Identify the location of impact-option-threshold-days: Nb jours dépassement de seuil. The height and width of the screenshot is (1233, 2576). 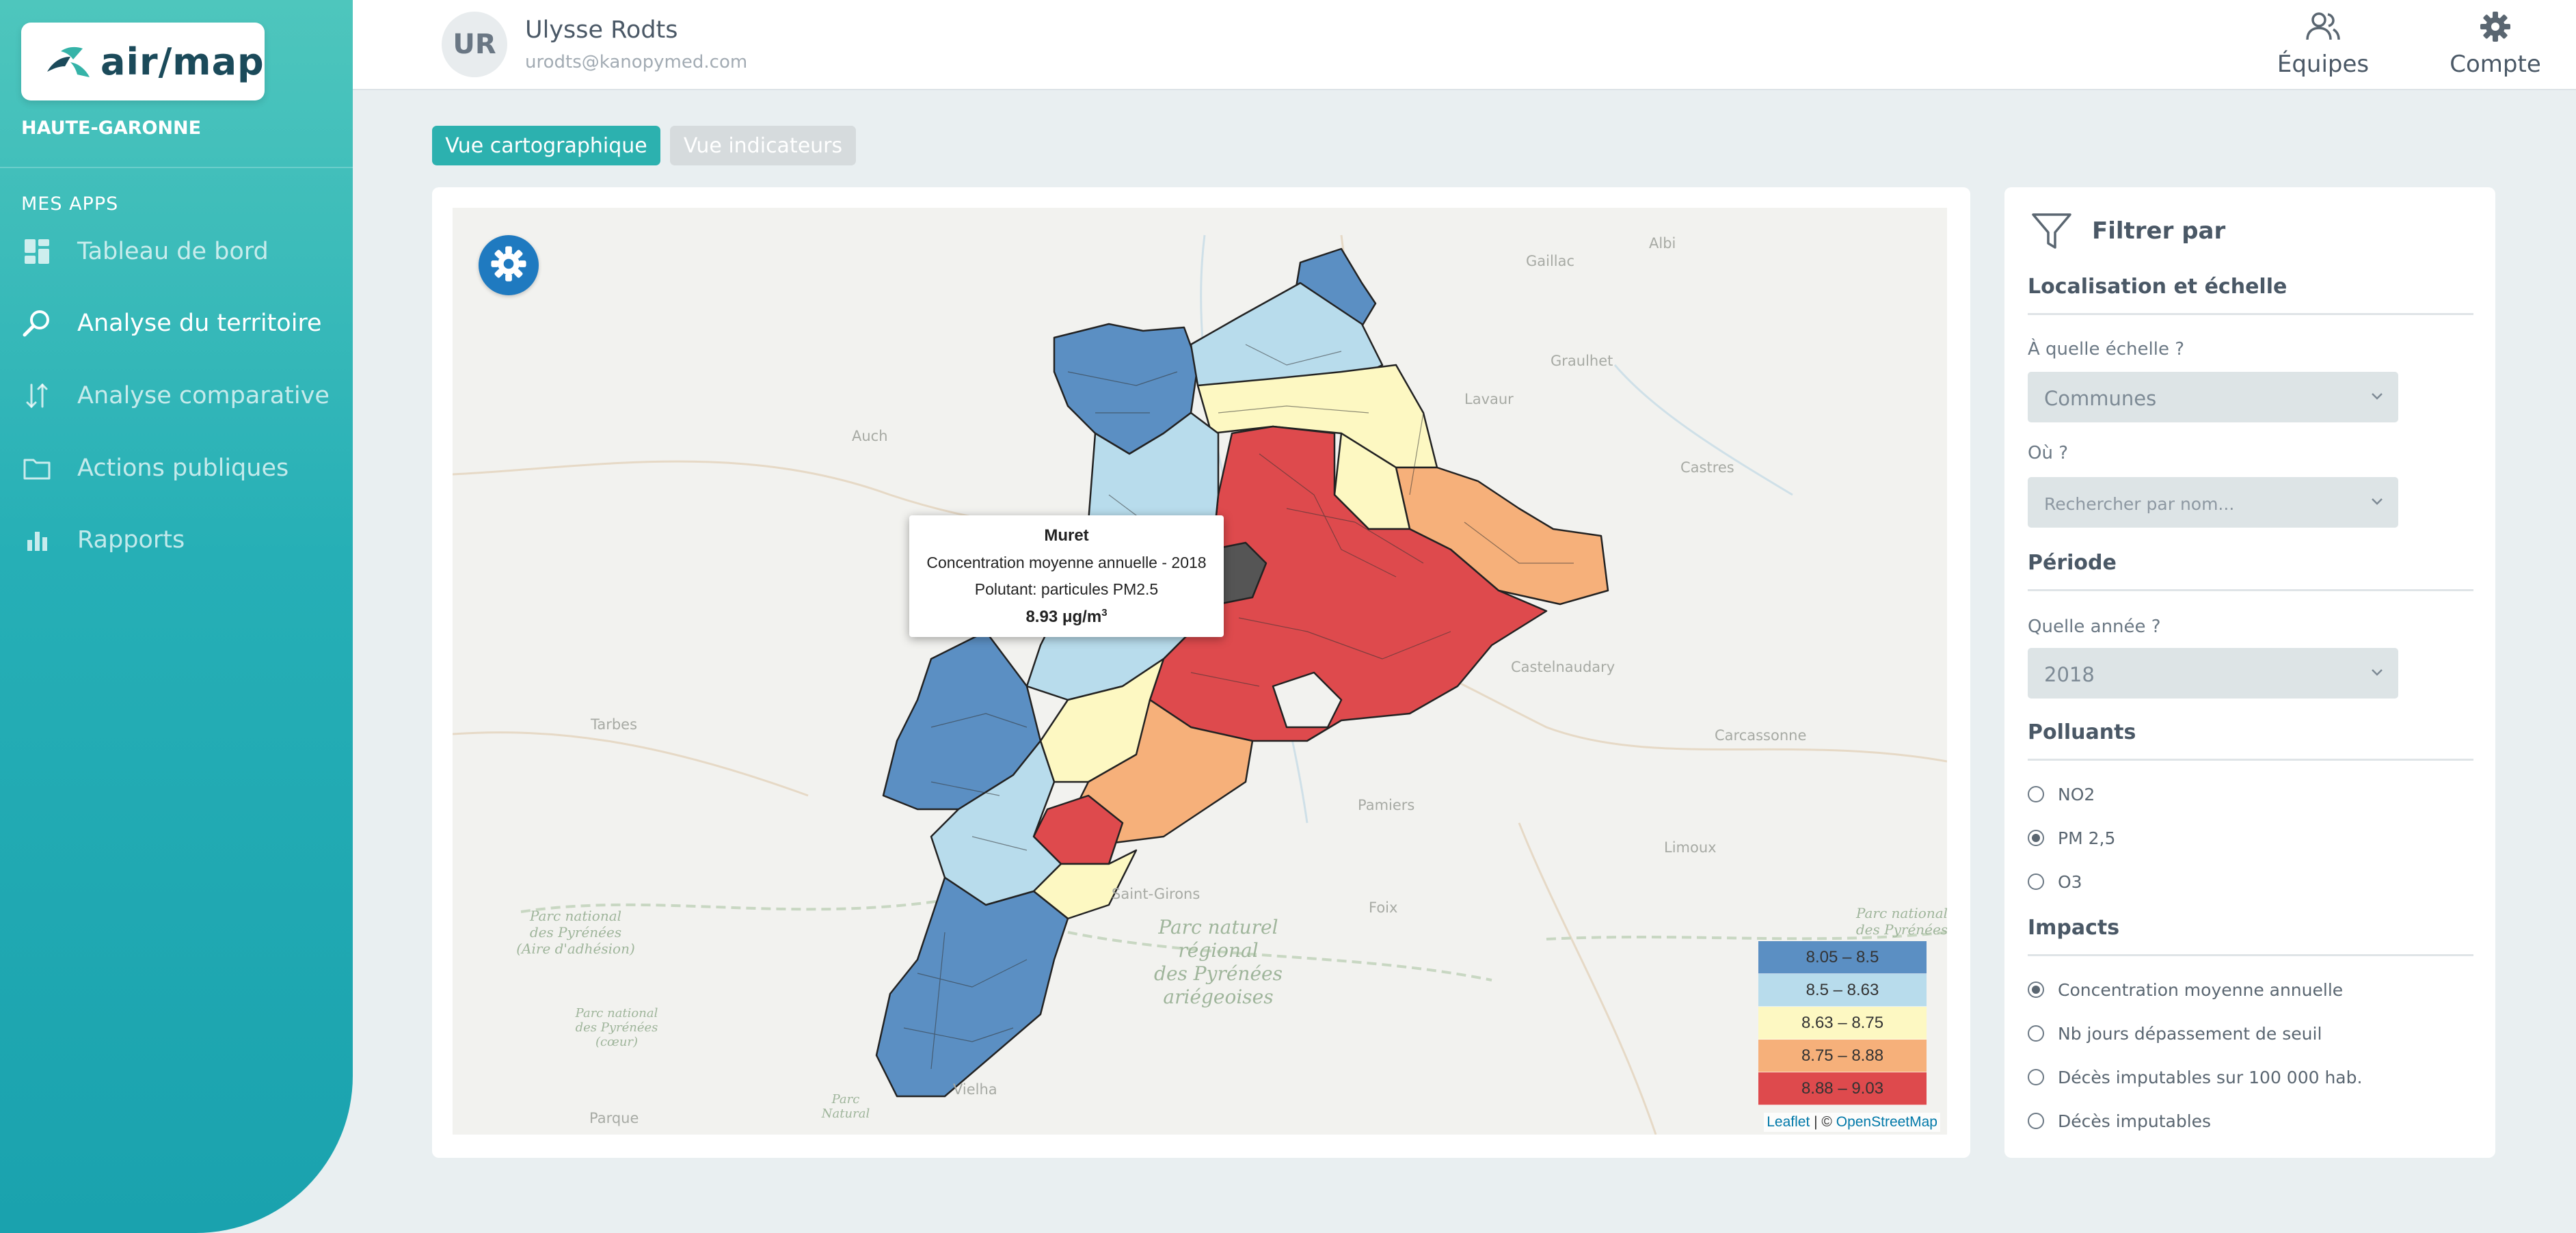
(2175, 1033).